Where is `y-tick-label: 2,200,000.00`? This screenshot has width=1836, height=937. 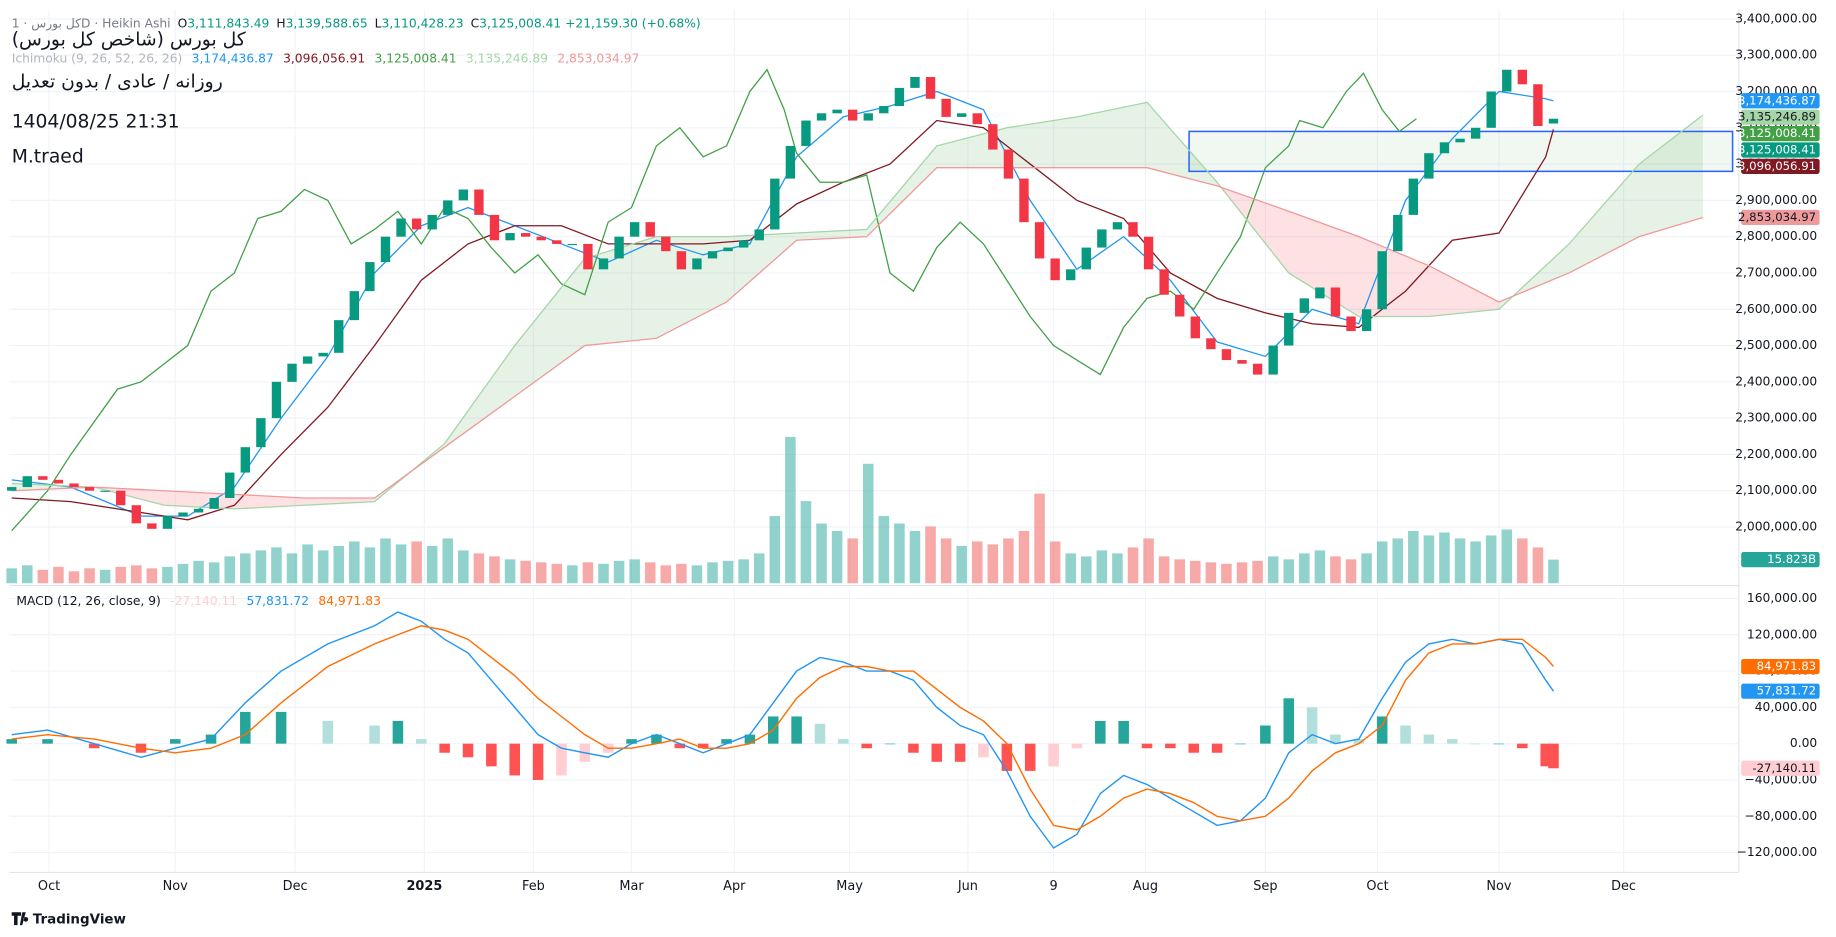 y-tick-label: 2,200,000.00 is located at coordinates (1776, 454).